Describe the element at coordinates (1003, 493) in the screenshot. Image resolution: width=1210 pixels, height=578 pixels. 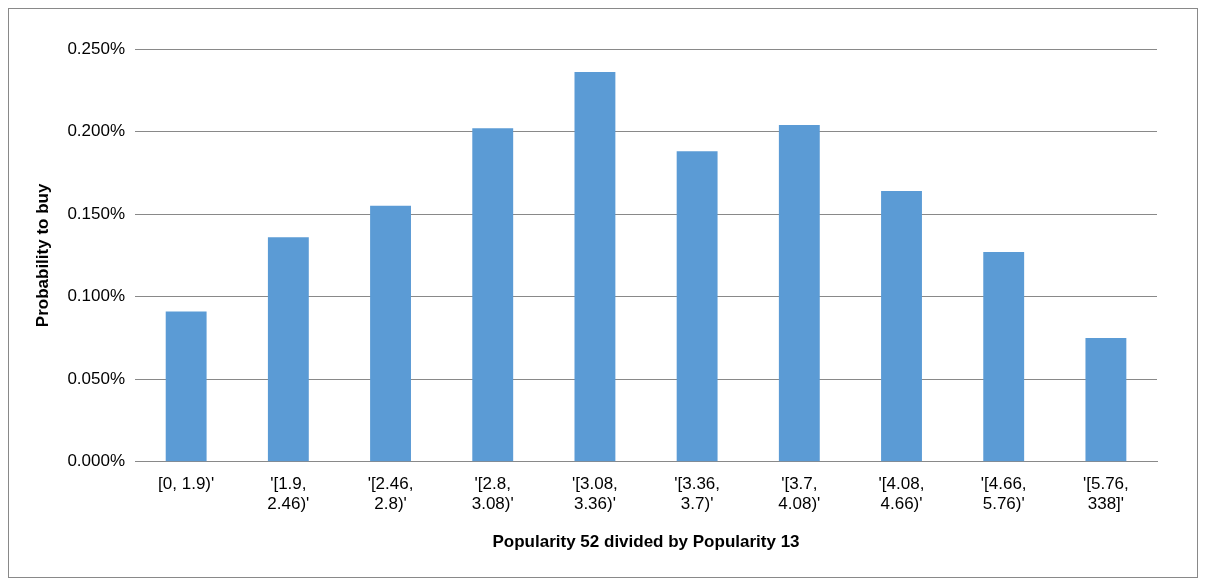
I see `x-tick-label: '[4.66, 5.76)'` at that location.